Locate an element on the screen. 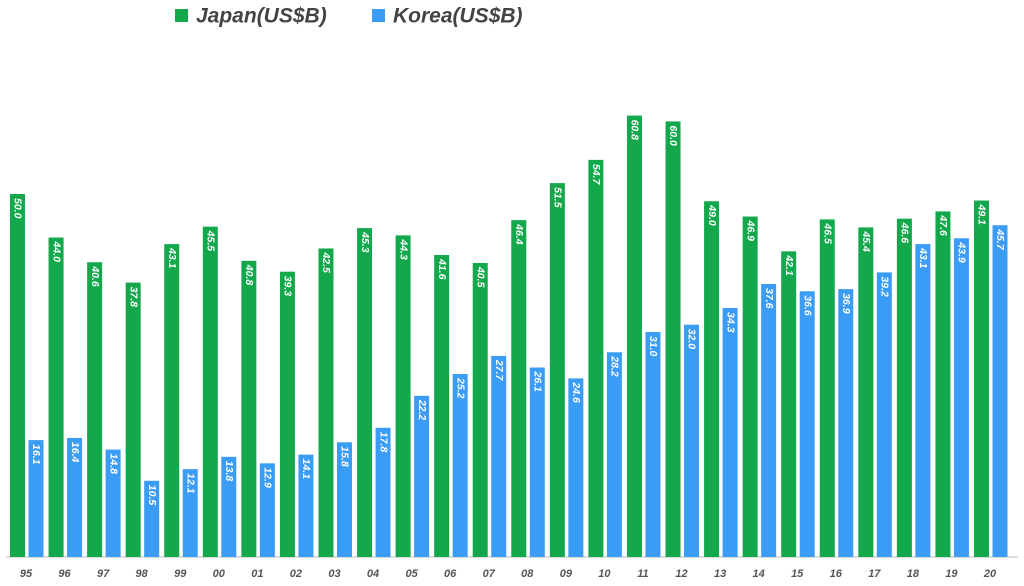 Image resolution: width=1024 pixels, height=586 pixels. x-tick-label: 15 is located at coordinates (797, 574).